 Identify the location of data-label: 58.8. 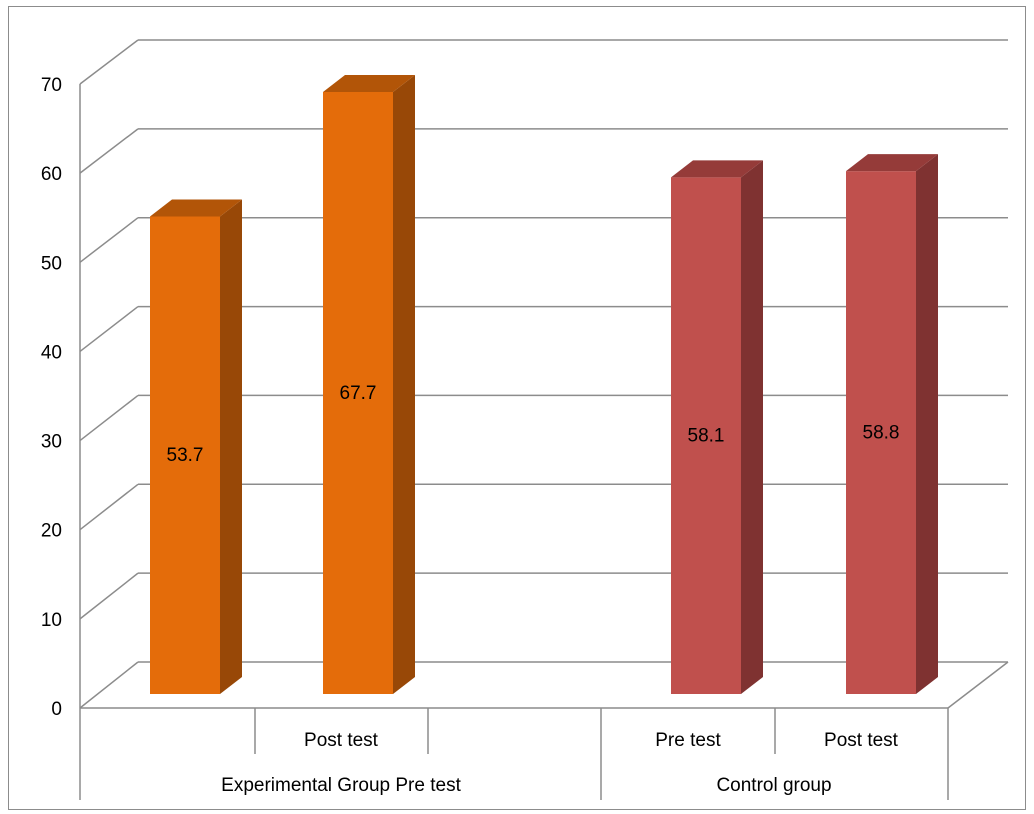
(881, 433).